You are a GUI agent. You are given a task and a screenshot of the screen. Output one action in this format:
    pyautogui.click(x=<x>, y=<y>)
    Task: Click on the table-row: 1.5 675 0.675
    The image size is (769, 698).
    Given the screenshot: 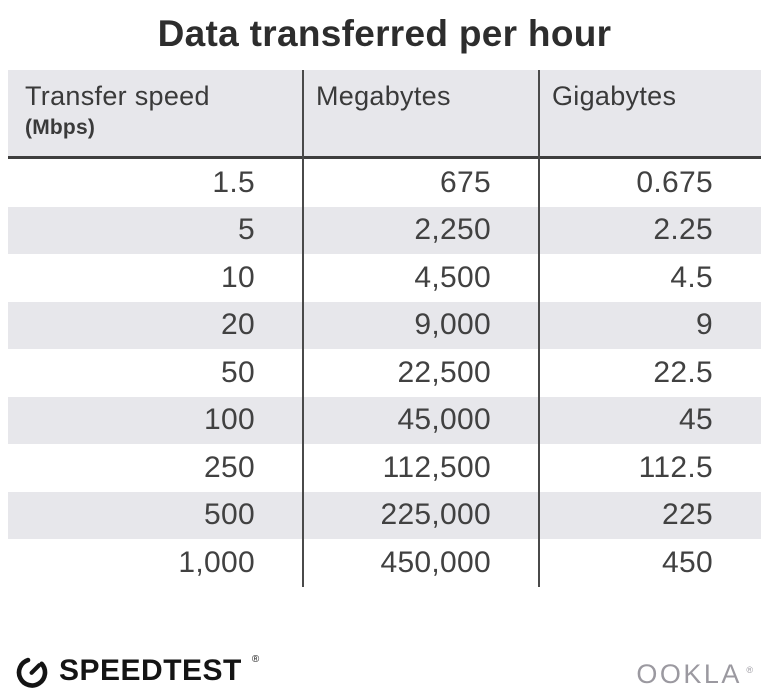 What is the action you would take?
    pyautogui.click(x=384, y=183)
    